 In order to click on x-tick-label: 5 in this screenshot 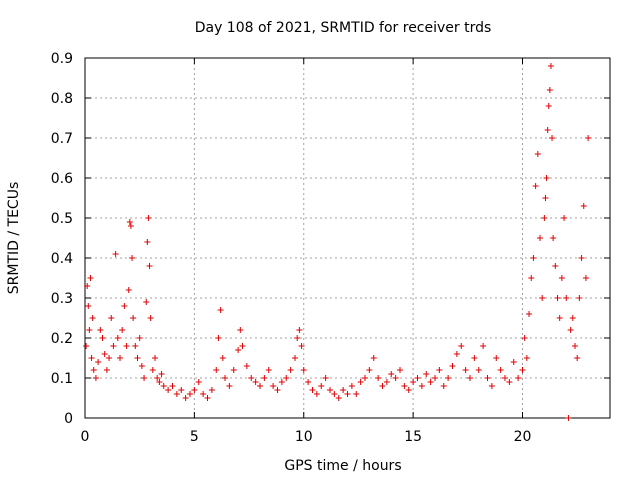, I will do `click(194, 437)`.